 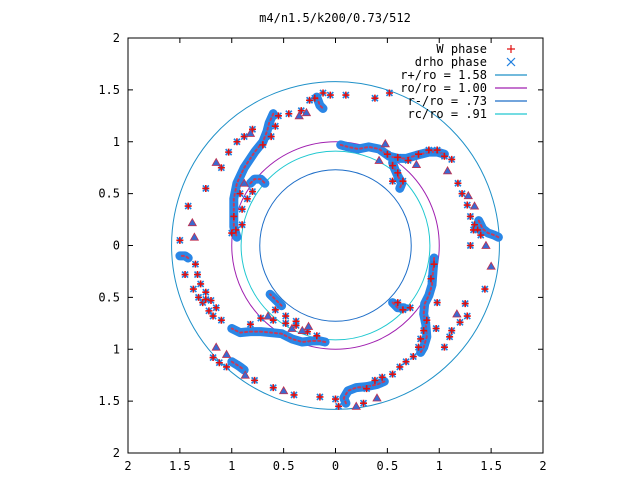 What do you see at coordinates (109, 90) in the screenshot?
I see `y-tick-label: 1.5` at bounding box center [109, 90].